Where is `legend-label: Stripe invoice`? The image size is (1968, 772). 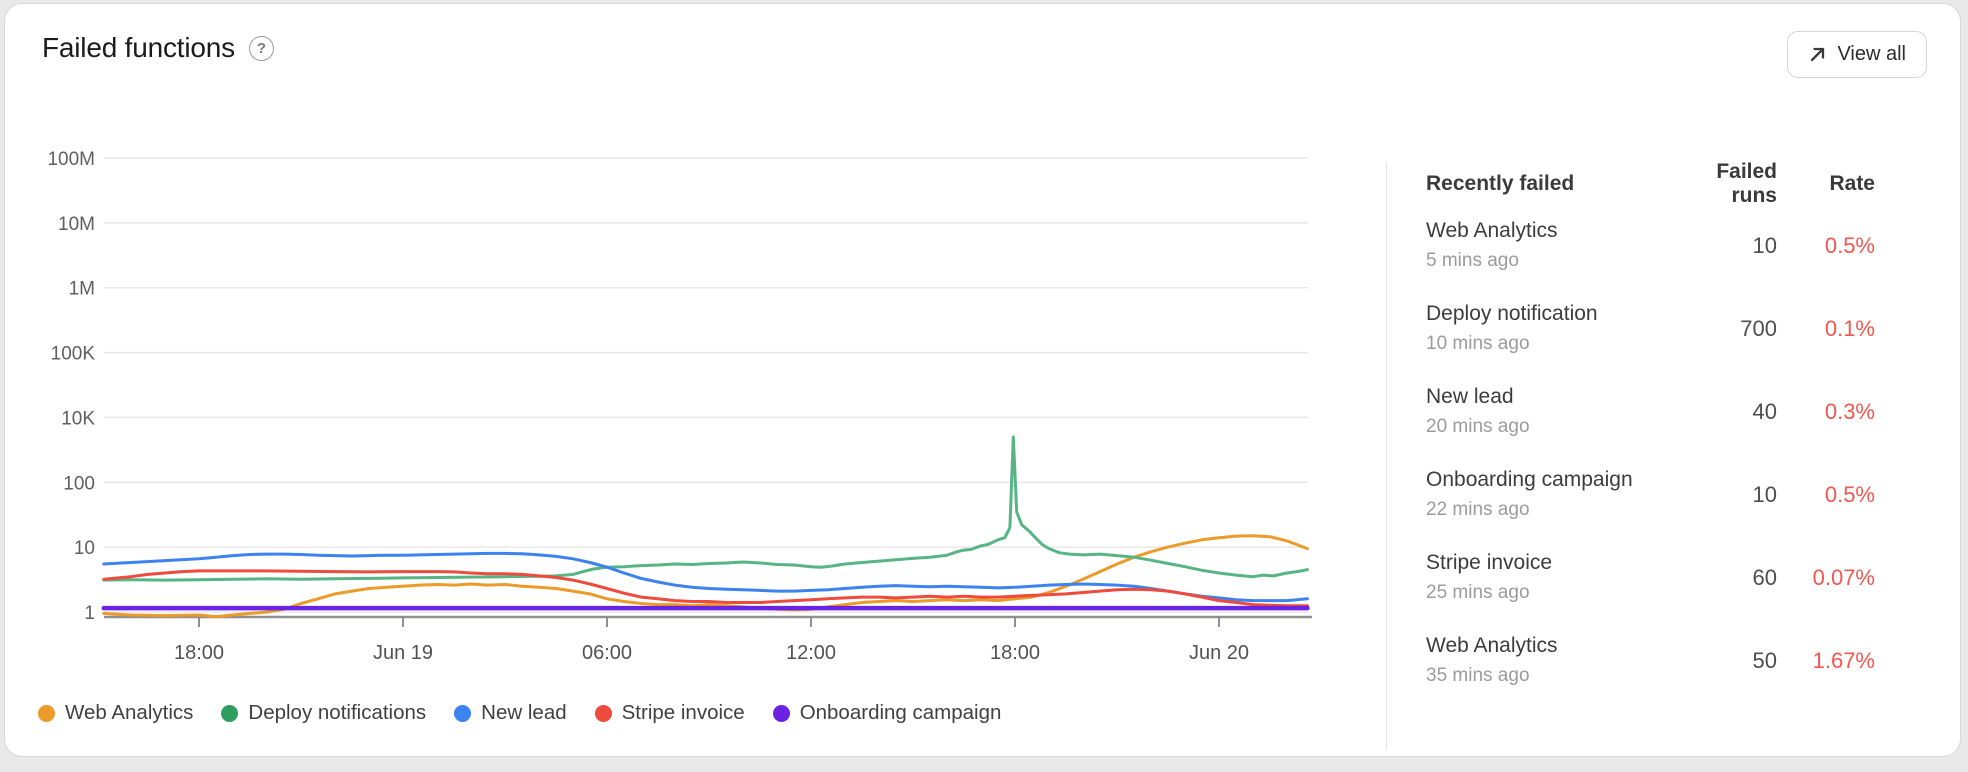
legend-label: Stripe invoice is located at coordinates (683, 712).